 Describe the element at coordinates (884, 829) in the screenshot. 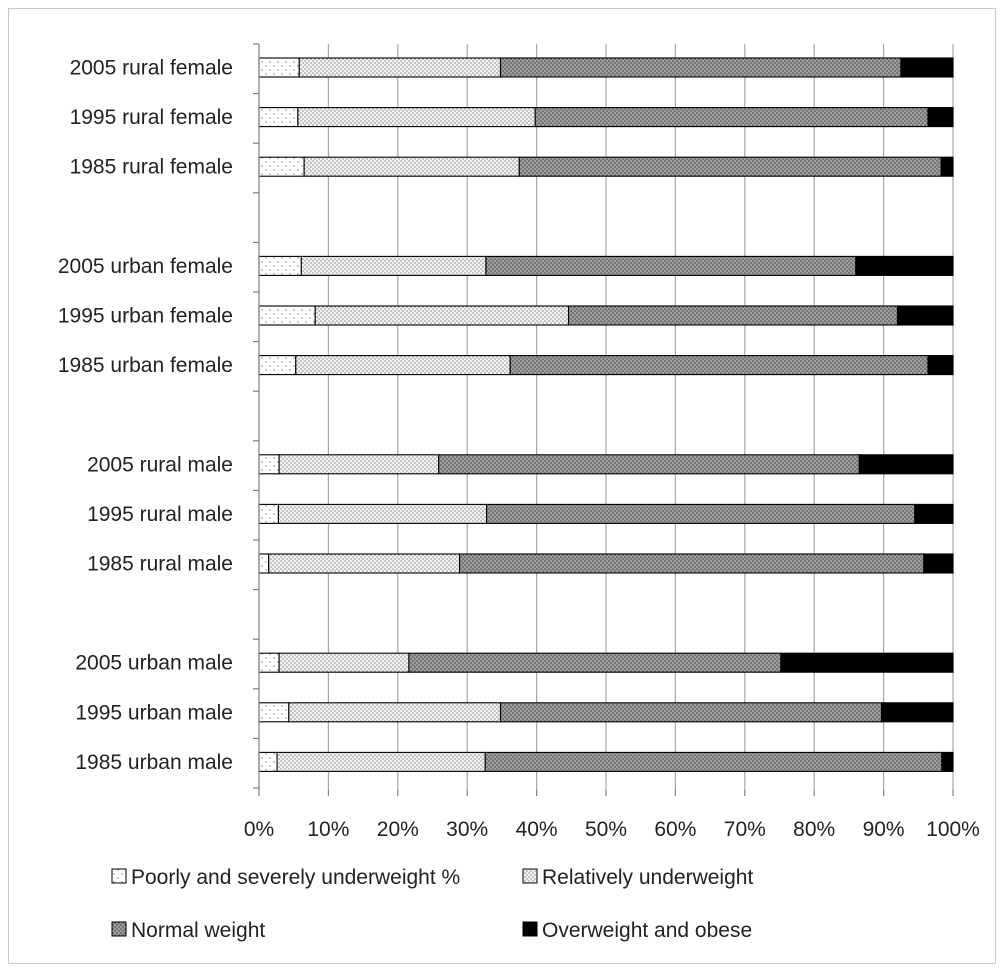

I see `x-tick-label: 90%` at that location.